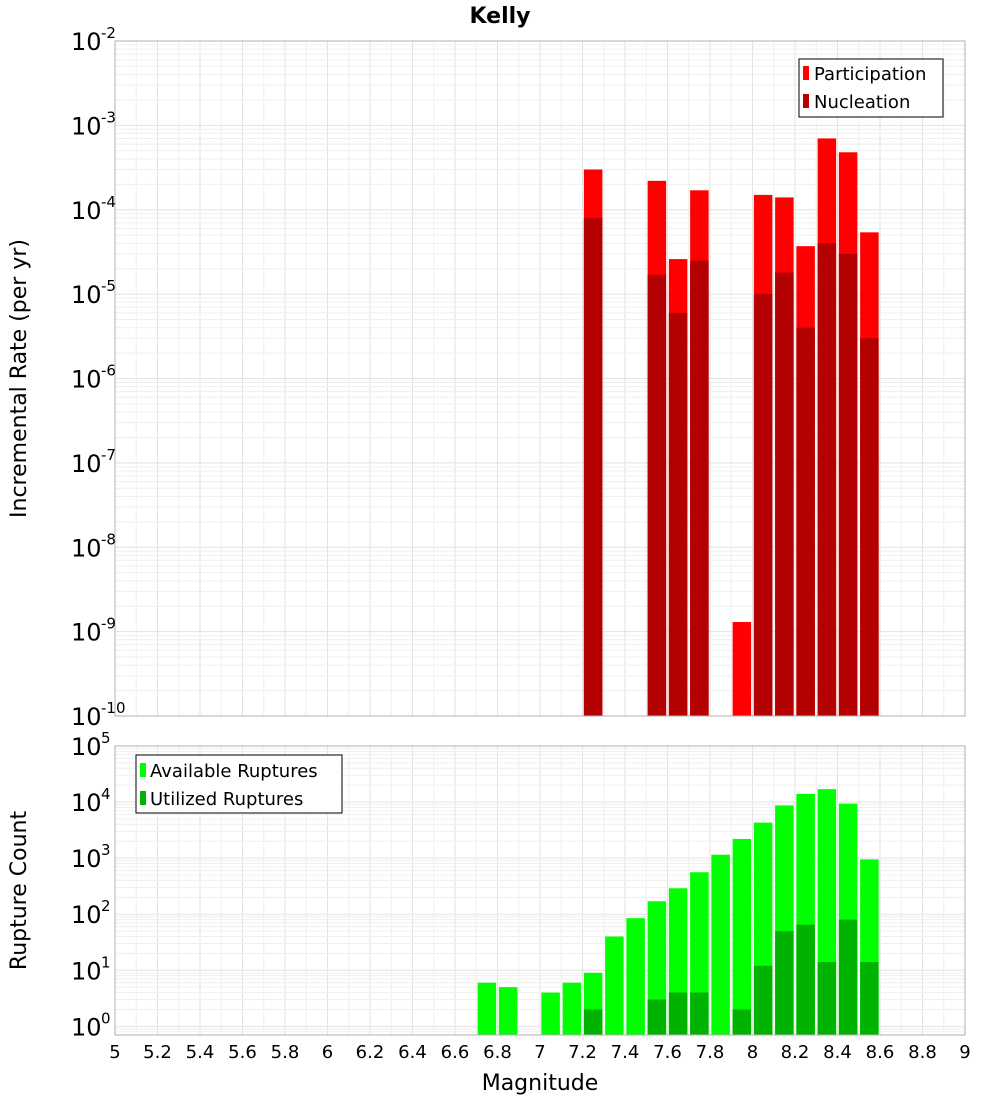 The width and height of the screenshot is (1000, 1100). Describe the element at coordinates (285, 1052) in the screenshot. I see `x-tick-label: 5.8` at that location.